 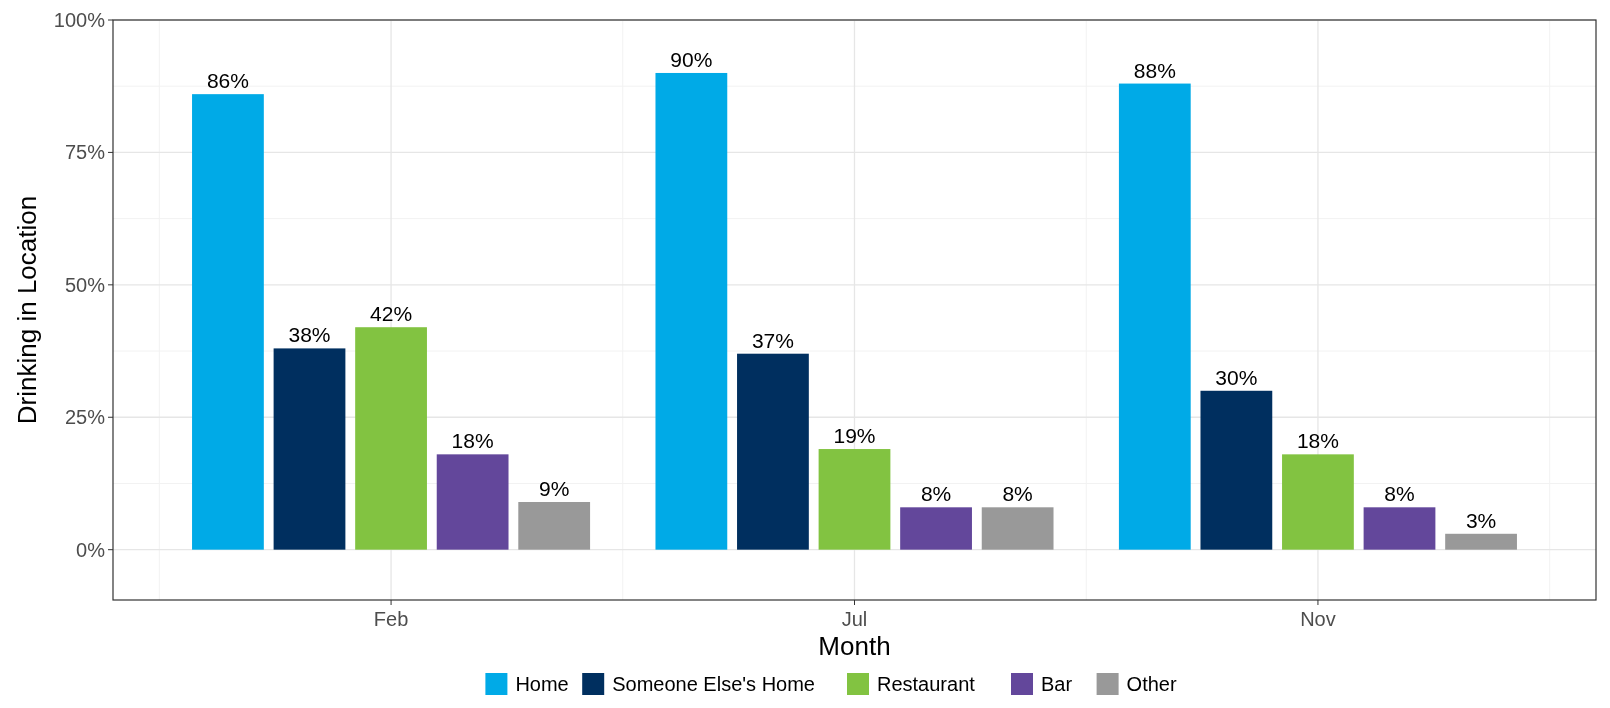 I want to click on x-tick-label: Nov, so click(x=1318, y=619).